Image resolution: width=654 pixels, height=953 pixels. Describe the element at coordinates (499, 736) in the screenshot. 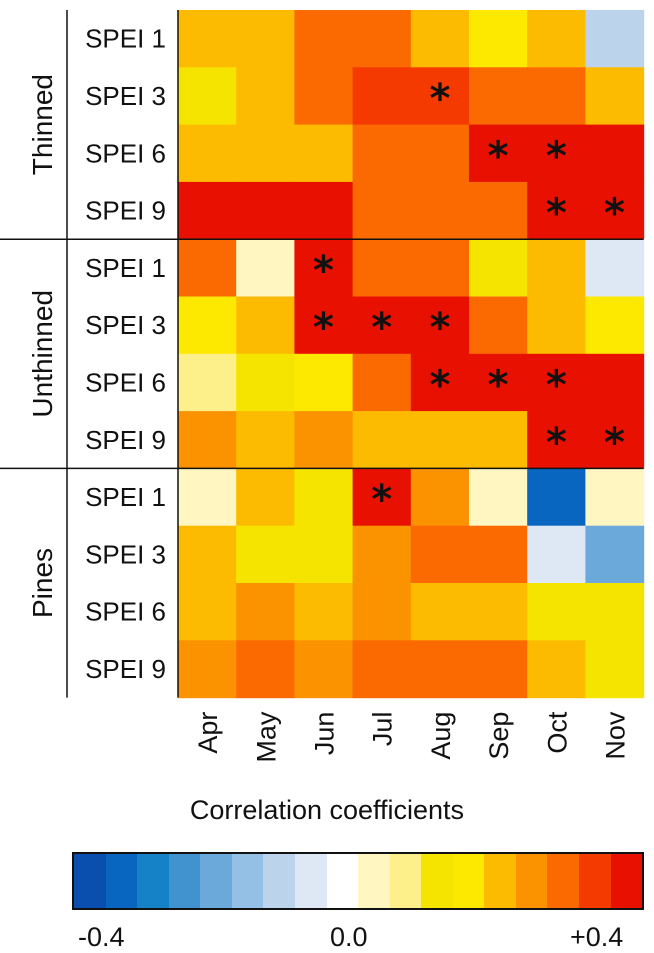

I see `x-tick-label: Sep` at that location.